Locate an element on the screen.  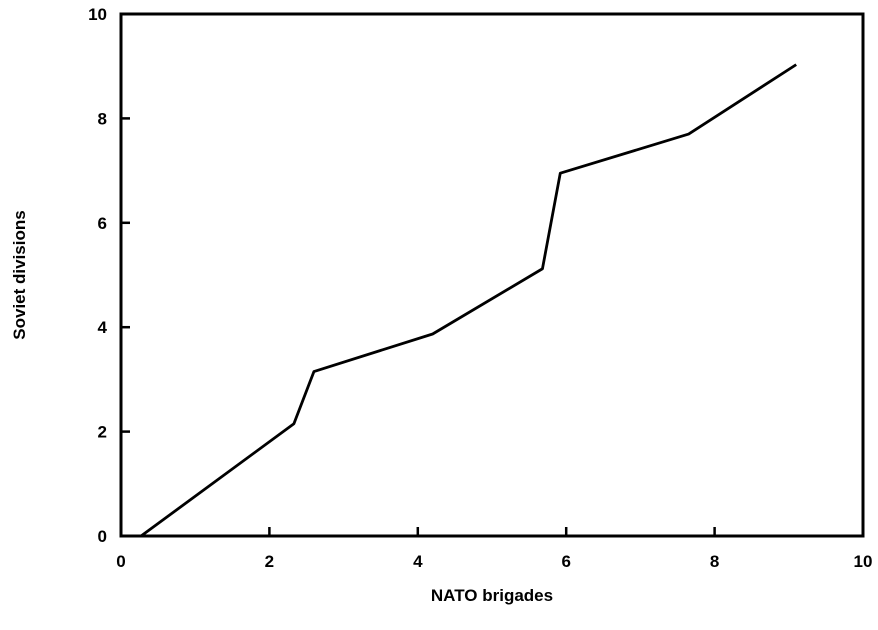
x-tick-label: 6 is located at coordinates (565, 561).